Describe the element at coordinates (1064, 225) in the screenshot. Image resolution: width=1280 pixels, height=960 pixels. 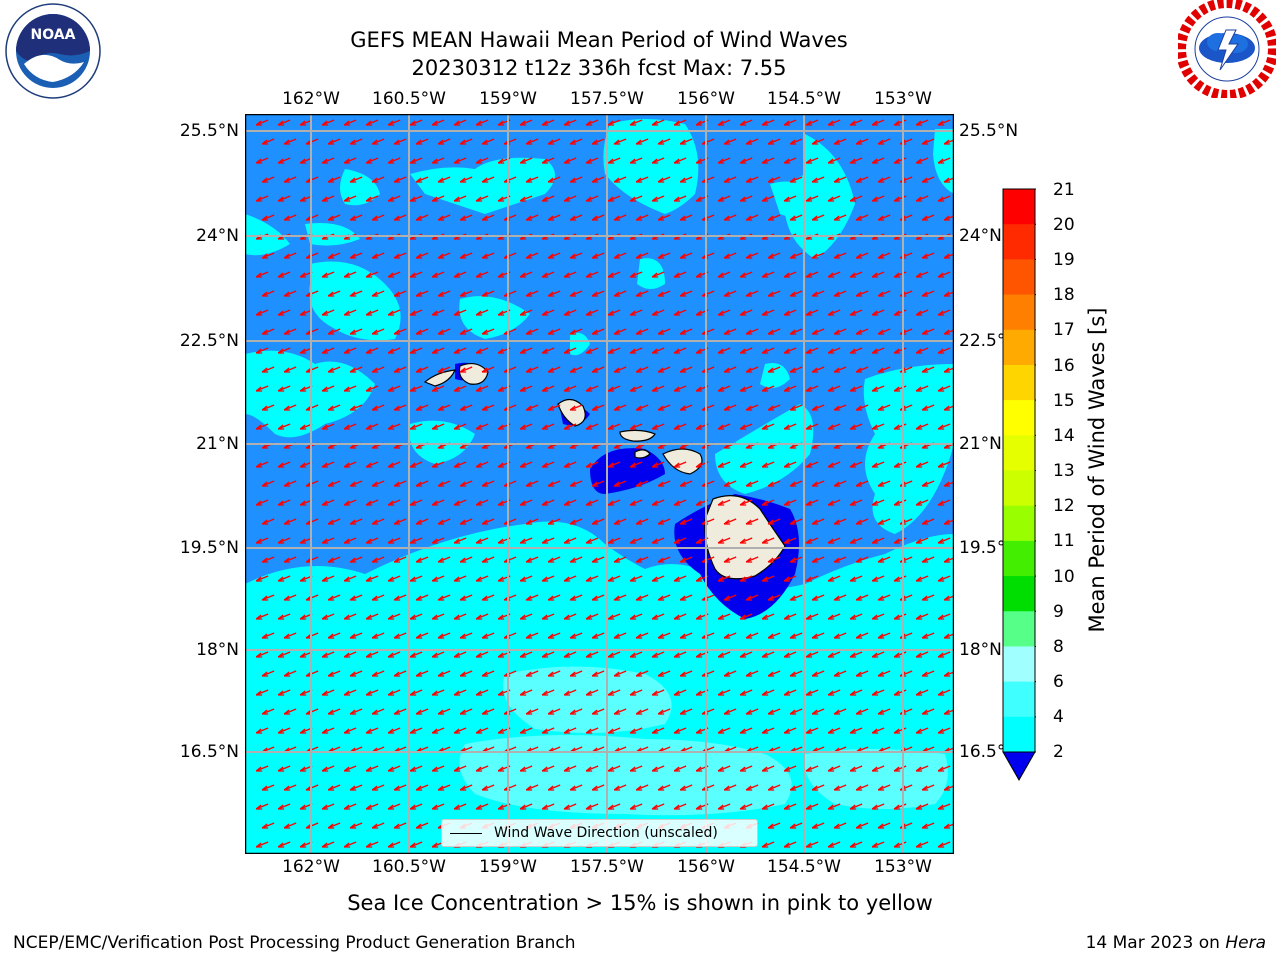
I see `colorbar-tick: 20` at that location.